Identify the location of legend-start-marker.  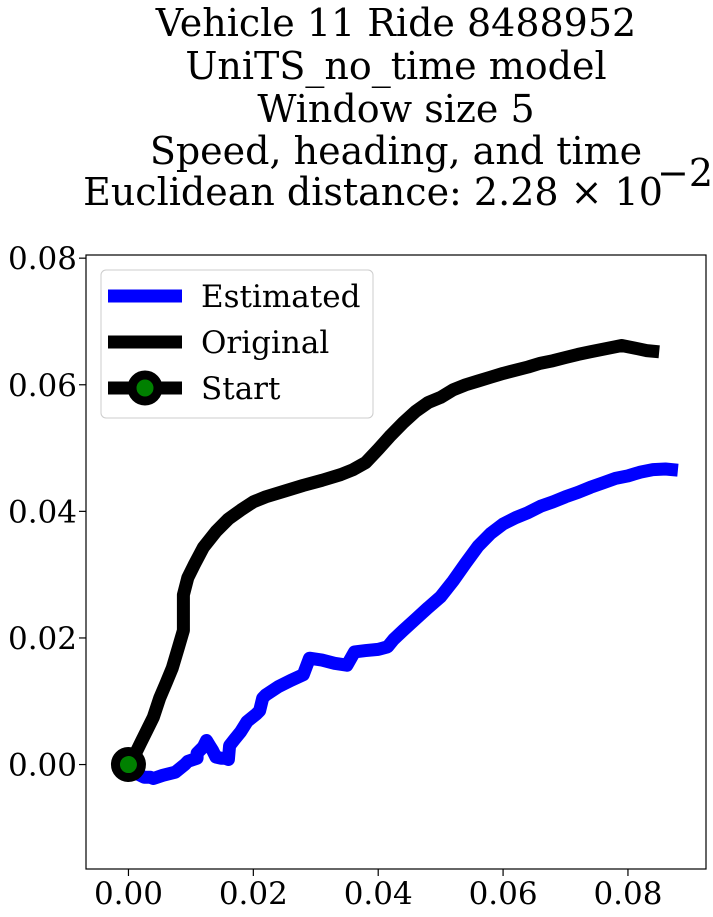
(145, 388).